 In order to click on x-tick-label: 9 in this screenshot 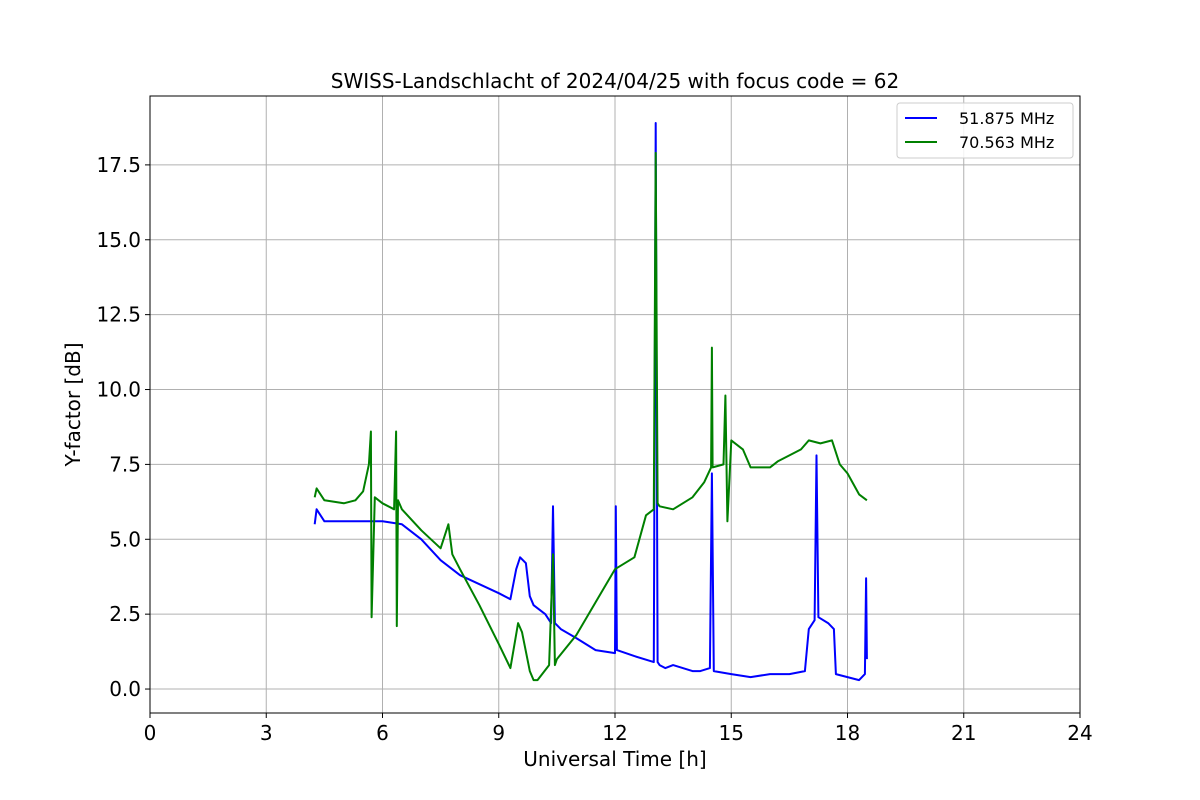, I will do `click(498, 733)`.